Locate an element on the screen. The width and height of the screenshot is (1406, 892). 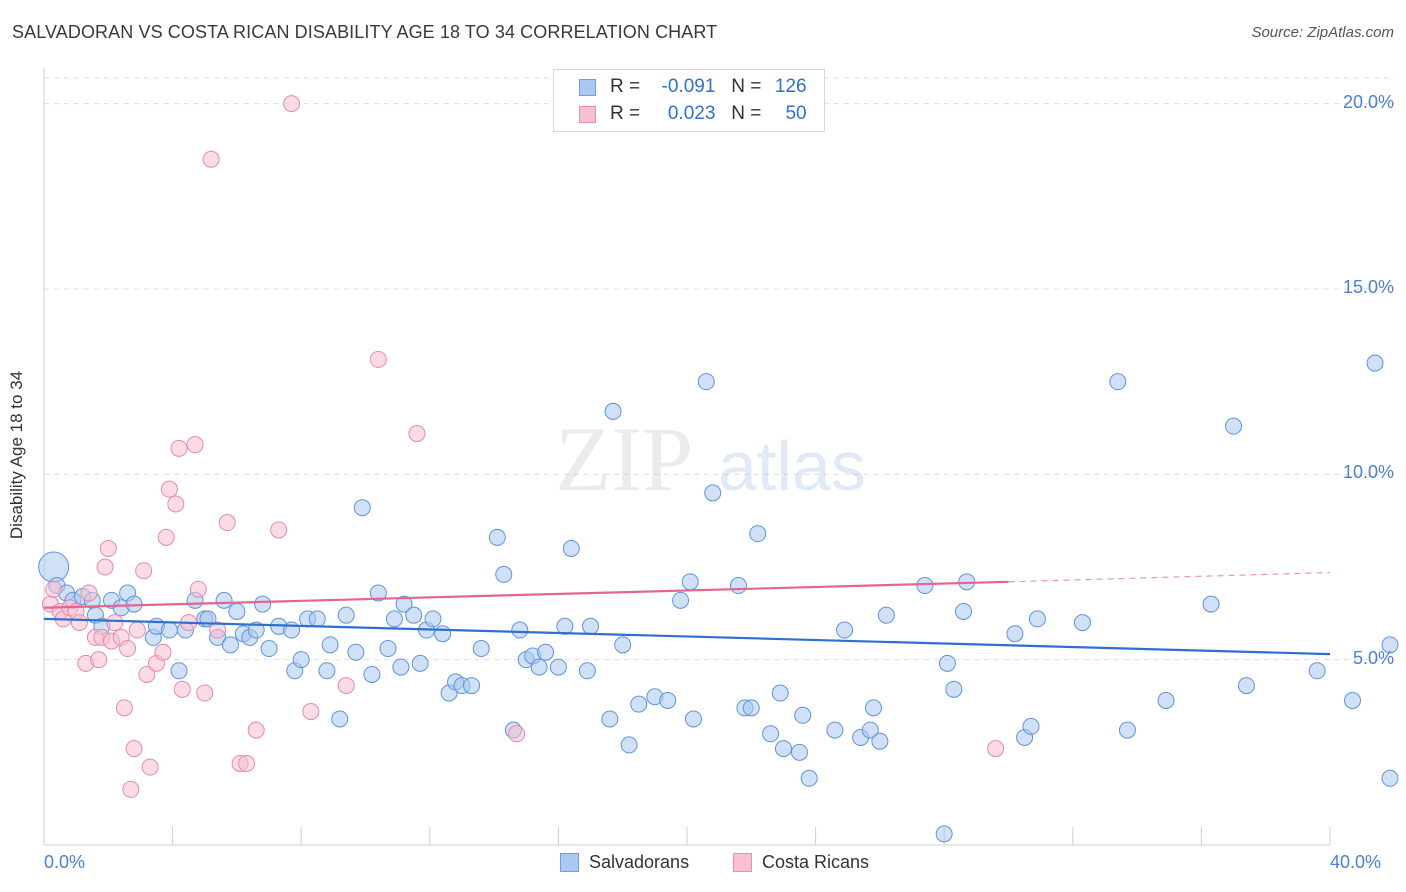
y-tick-label: 5.0% is located at coordinates (1373, 657).